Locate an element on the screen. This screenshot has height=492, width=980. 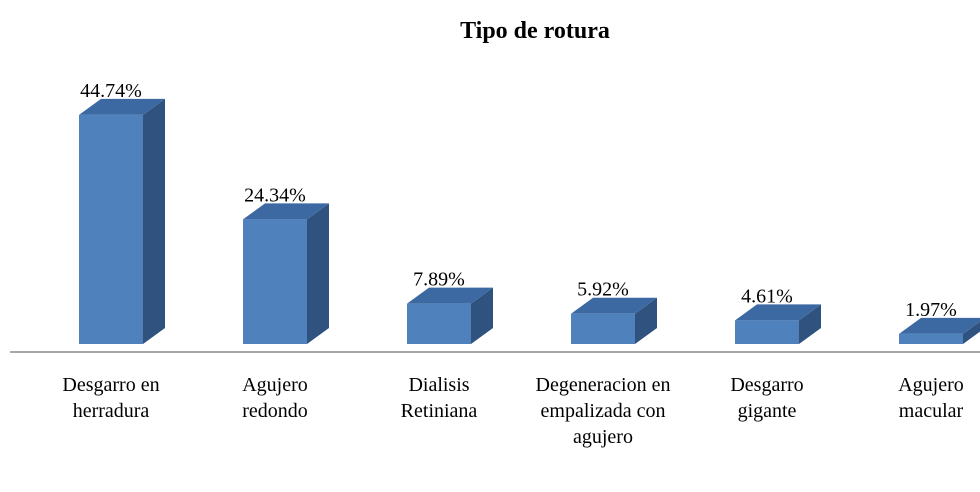
value-label: 24.34% is located at coordinates (275, 195).